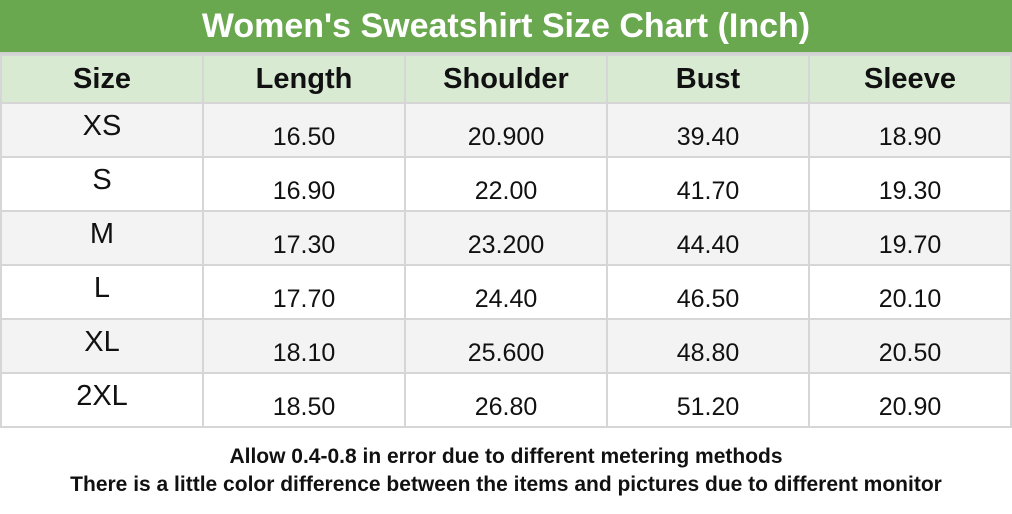 The width and height of the screenshot is (1012, 514). What do you see at coordinates (708, 346) in the screenshot?
I see `value-cell: 48.80` at bounding box center [708, 346].